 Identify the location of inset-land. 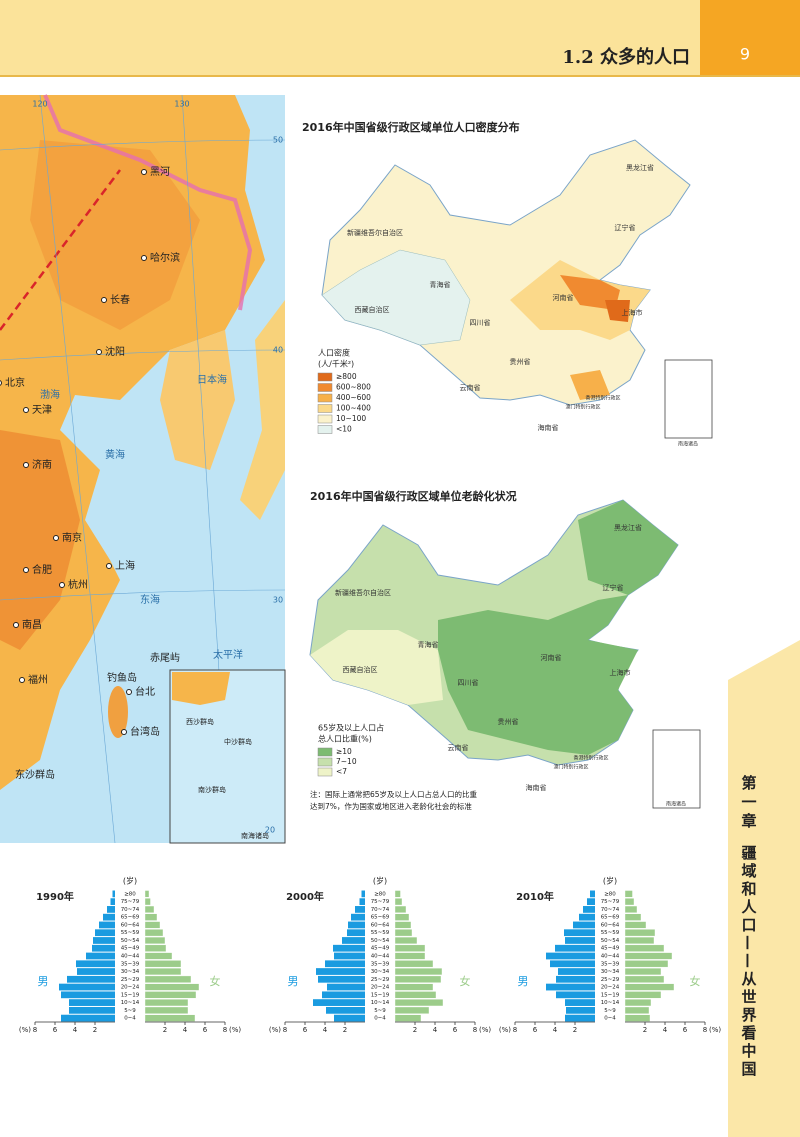
(201, 688).